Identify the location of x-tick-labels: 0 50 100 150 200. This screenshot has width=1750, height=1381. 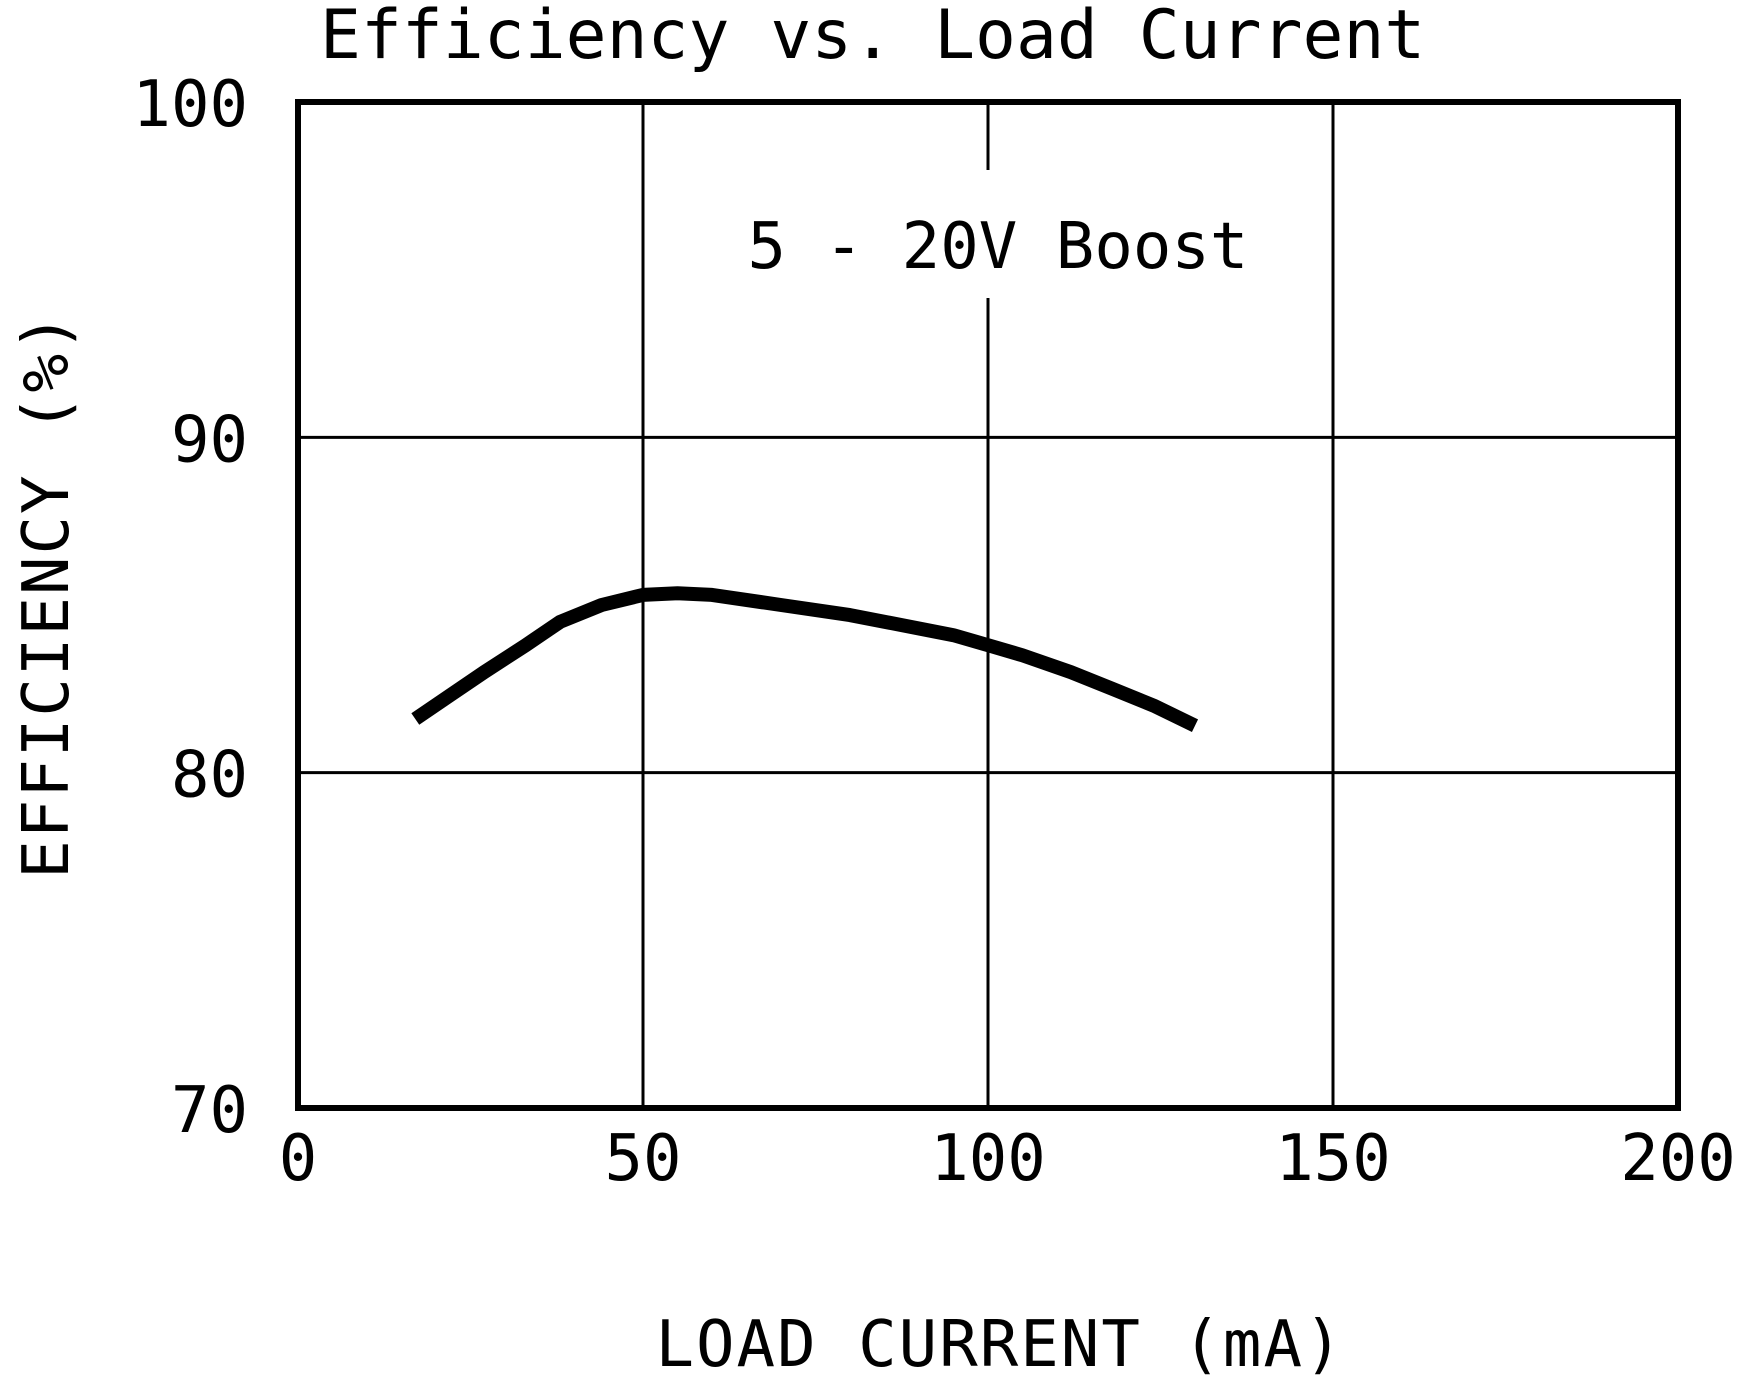
(1007, 1159).